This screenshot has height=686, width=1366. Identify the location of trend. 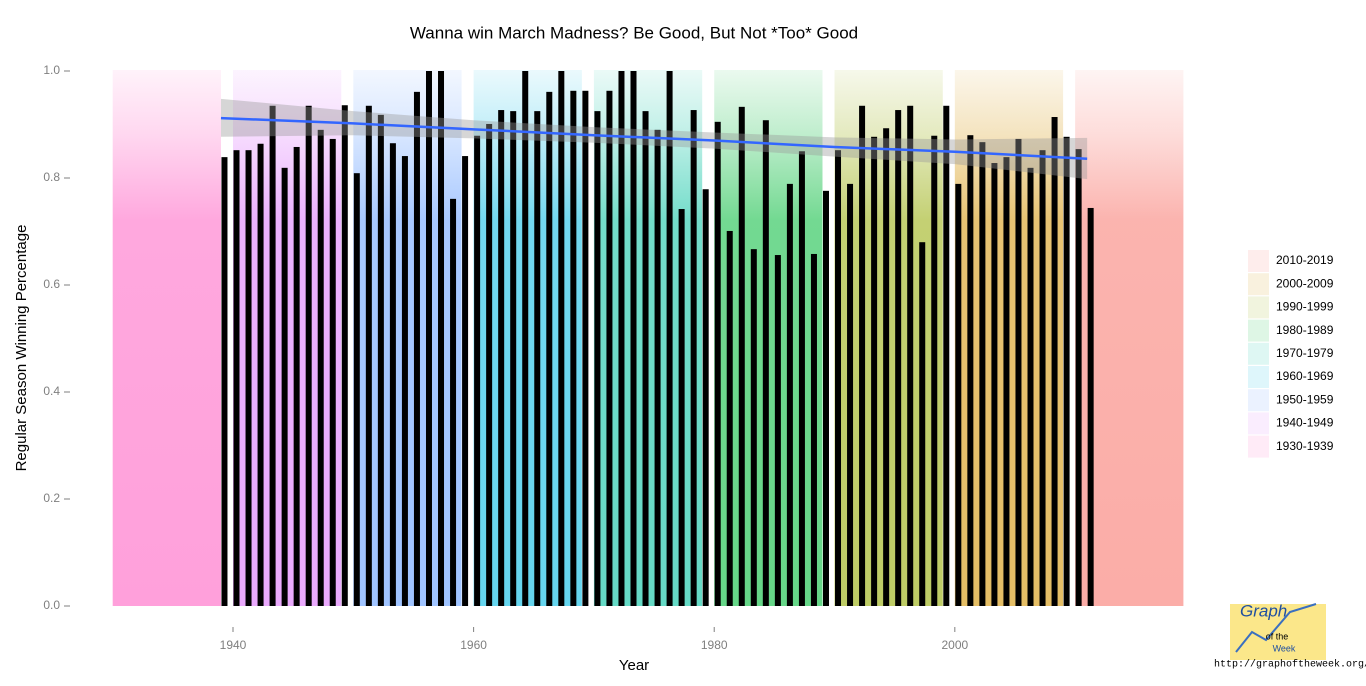
(654, 139).